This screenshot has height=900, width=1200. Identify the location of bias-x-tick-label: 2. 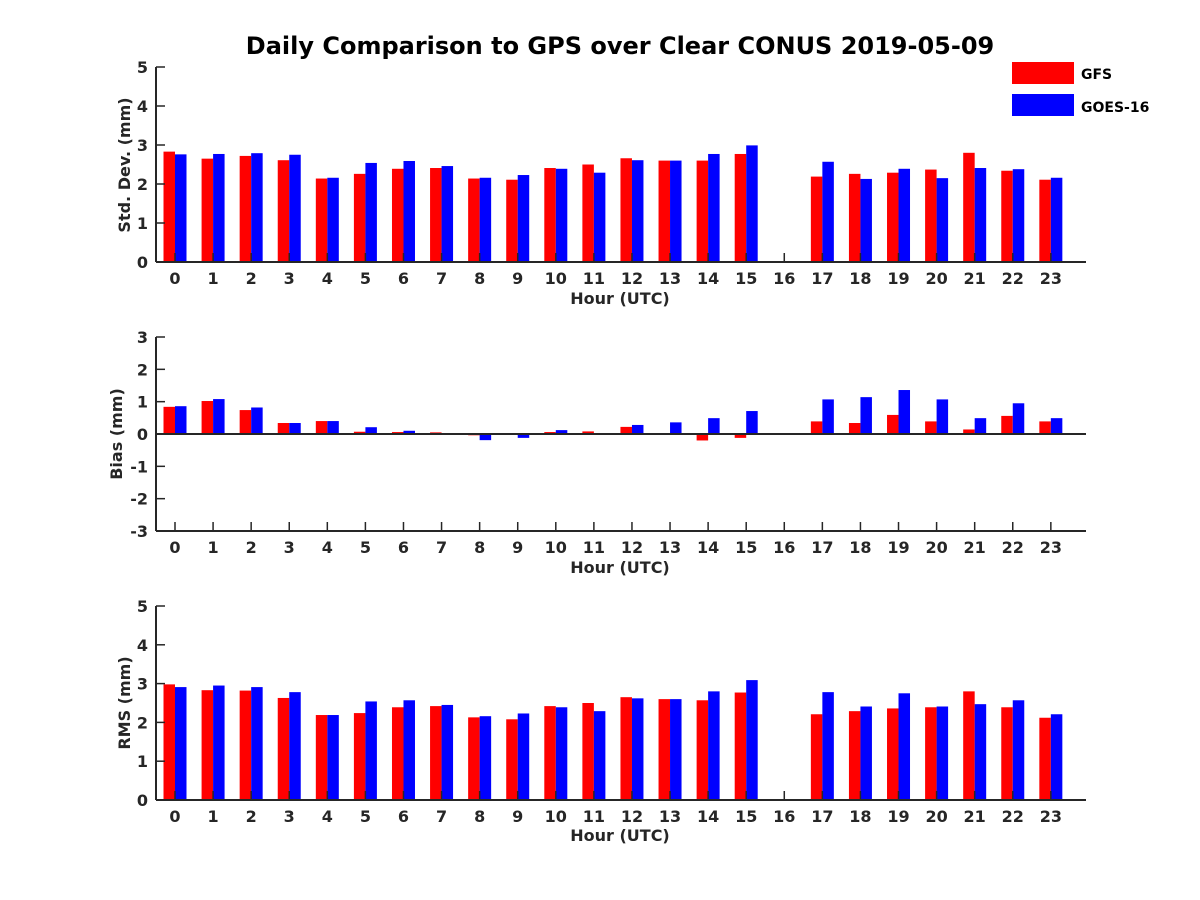
(251, 547).